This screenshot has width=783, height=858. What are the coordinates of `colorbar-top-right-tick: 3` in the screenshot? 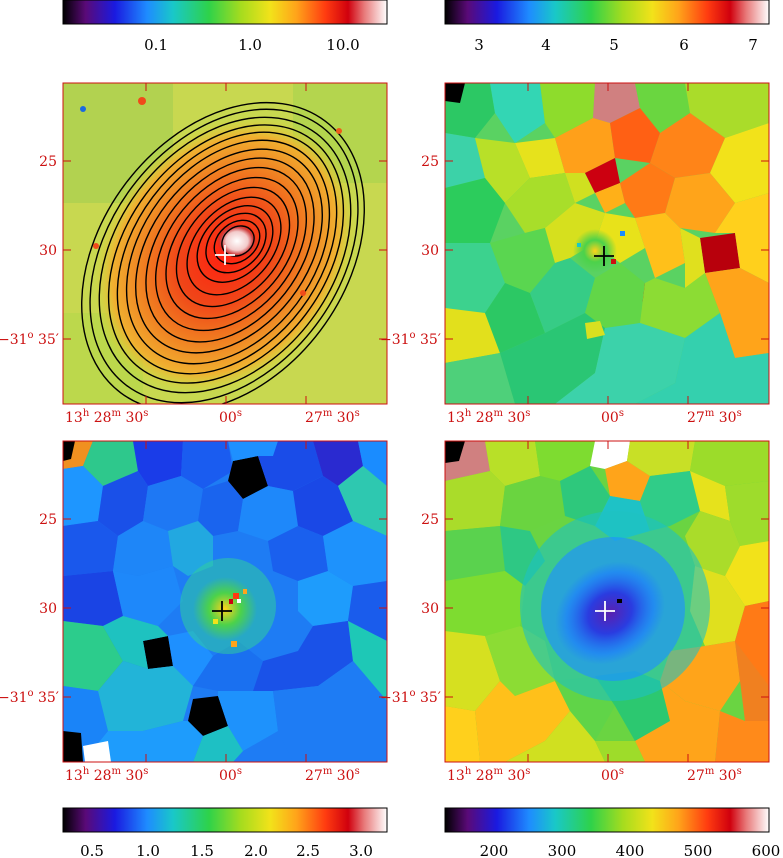 It's located at (479, 45).